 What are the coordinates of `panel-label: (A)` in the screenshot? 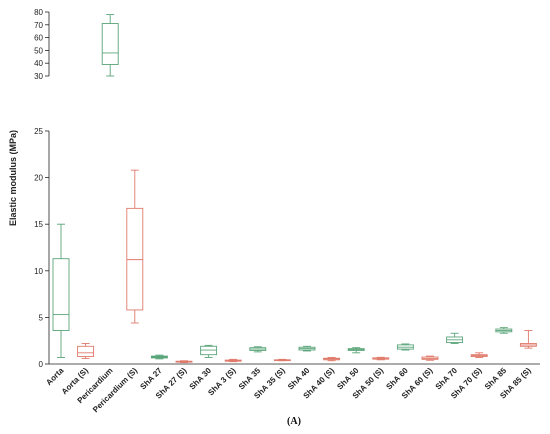 It's located at (294, 421).